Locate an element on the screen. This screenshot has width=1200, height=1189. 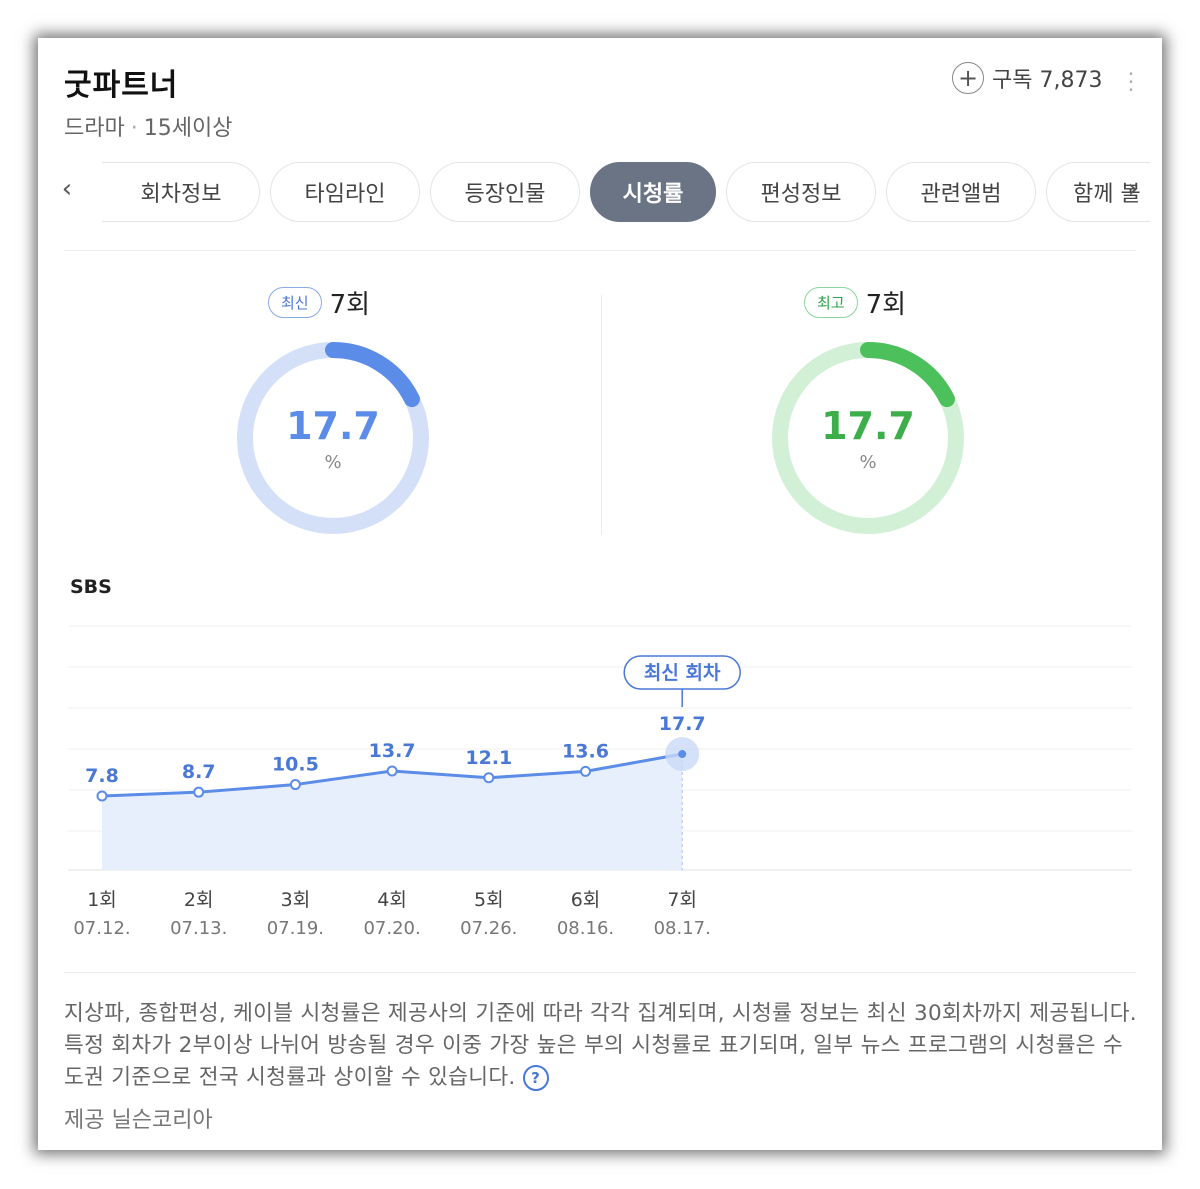
age-rating-label: 15세이상 is located at coordinates (188, 128).